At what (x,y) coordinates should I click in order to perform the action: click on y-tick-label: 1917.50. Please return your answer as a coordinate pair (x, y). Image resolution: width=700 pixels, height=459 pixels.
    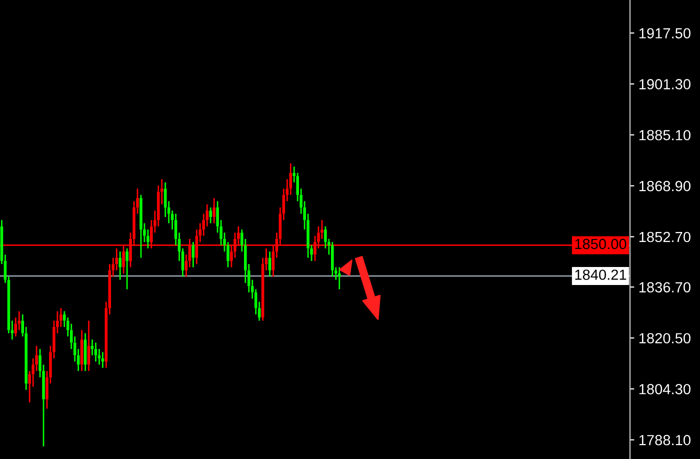
    Looking at the image, I should click on (664, 33).